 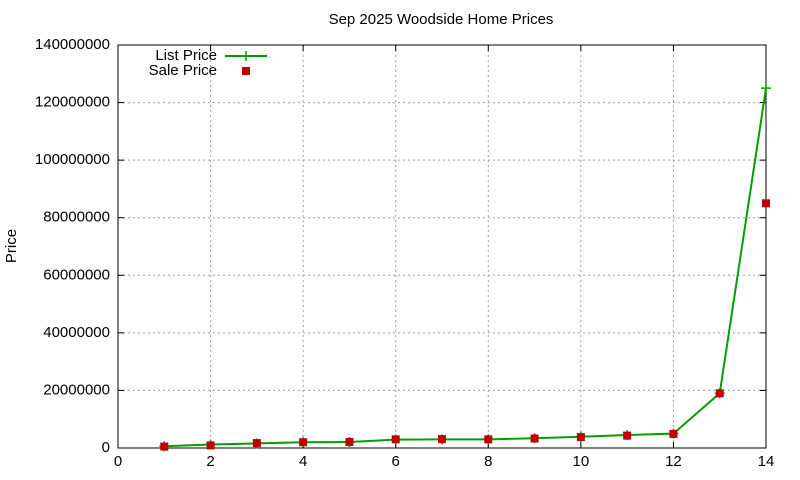 What do you see at coordinates (76, 332) in the screenshot?
I see `y-tick-label: 40000000` at bounding box center [76, 332].